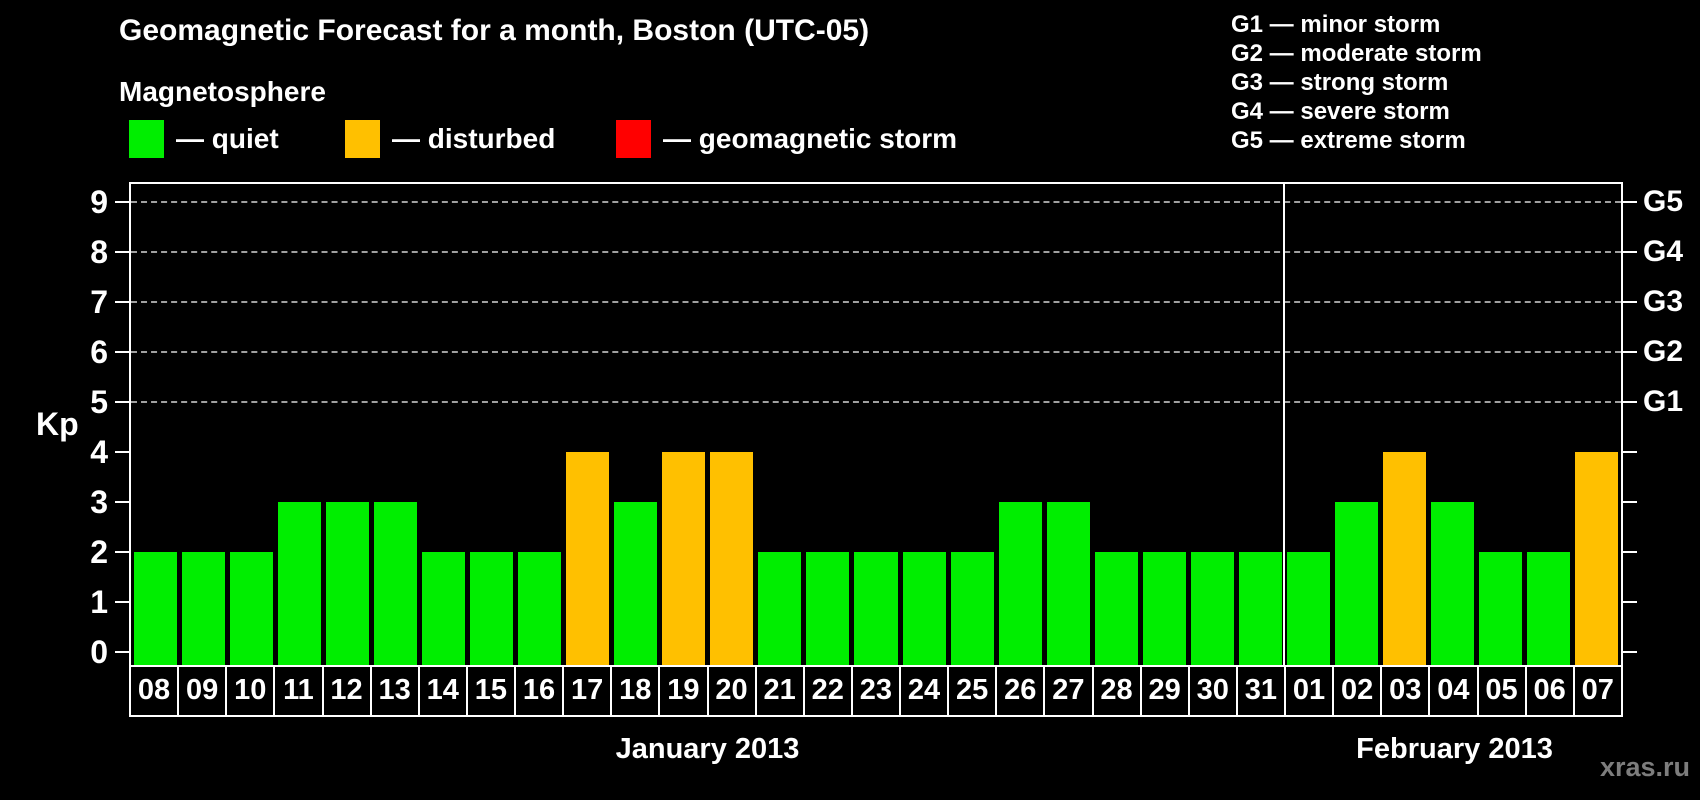  What do you see at coordinates (99, 252) in the screenshot?
I see `y-tick-label: 8` at bounding box center [99, 252].